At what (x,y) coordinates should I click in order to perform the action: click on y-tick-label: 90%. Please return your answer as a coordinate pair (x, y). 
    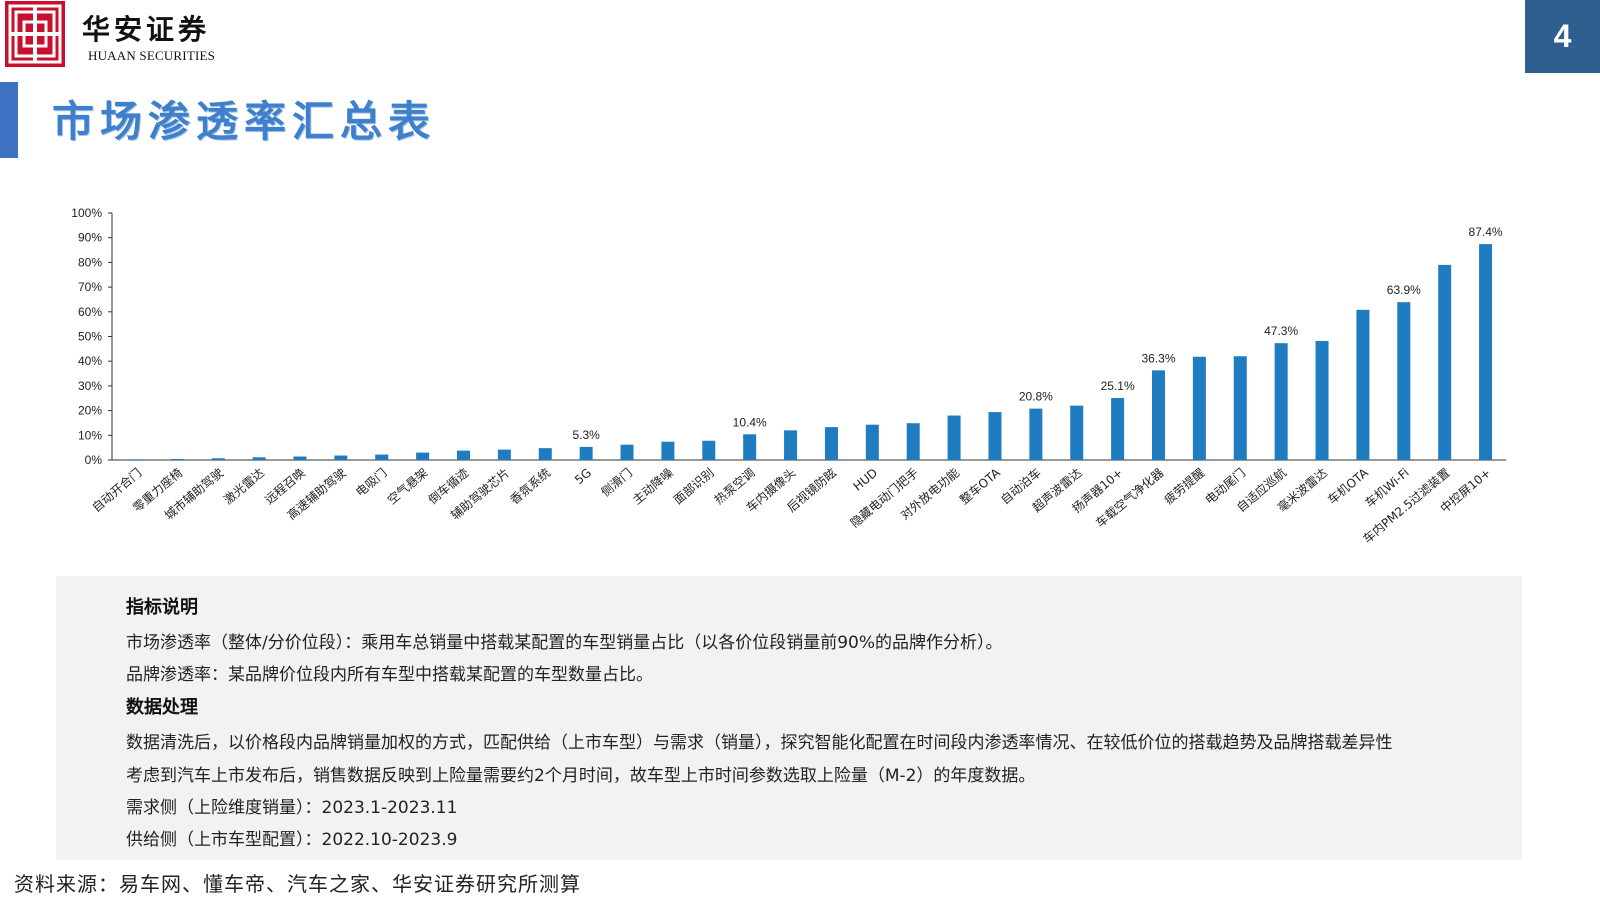
    Looking at the image, I should click on (90, 238).